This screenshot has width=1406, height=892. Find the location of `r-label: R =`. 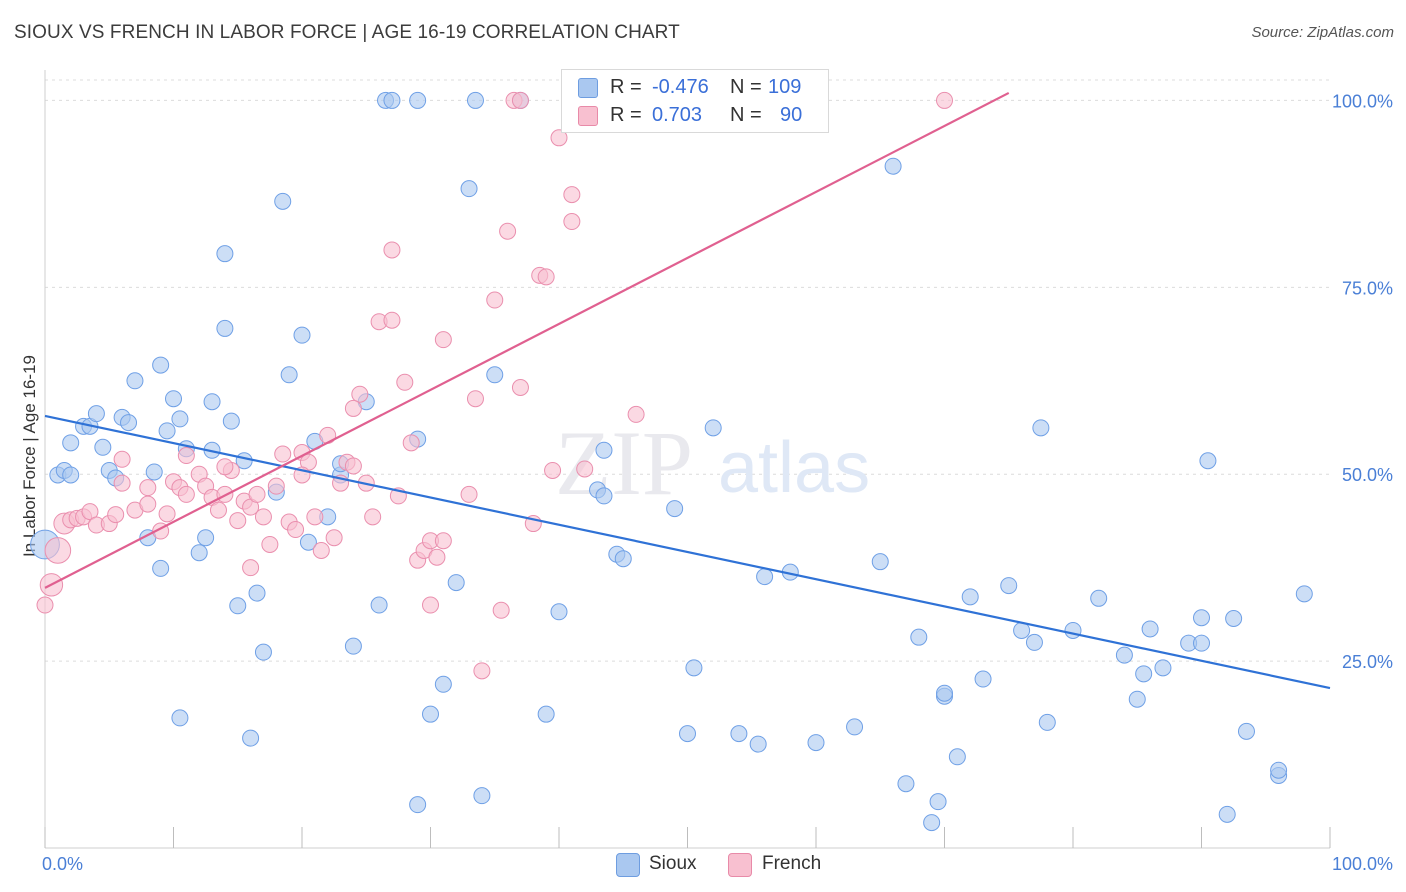

r-label: R = is located at coordinates (626, 115).